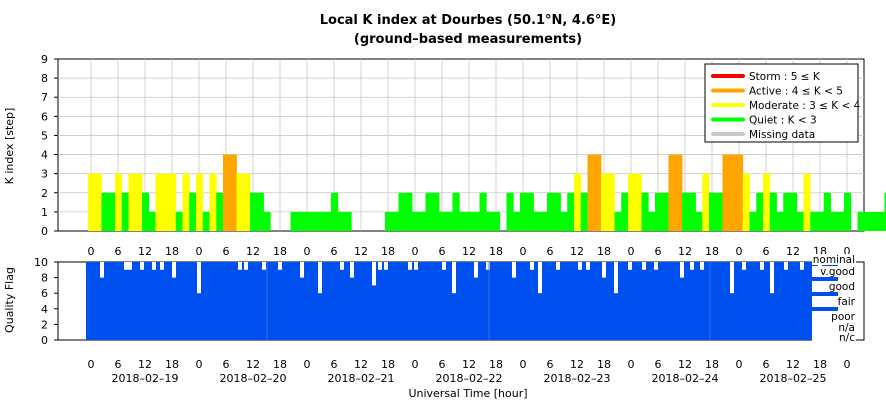 This screenshot has height=404, width=886. What do you see at coordinates (44, 340) in the screenshot?
I see `quality-y-tick-label: 0` at bounding box center [44, 340].